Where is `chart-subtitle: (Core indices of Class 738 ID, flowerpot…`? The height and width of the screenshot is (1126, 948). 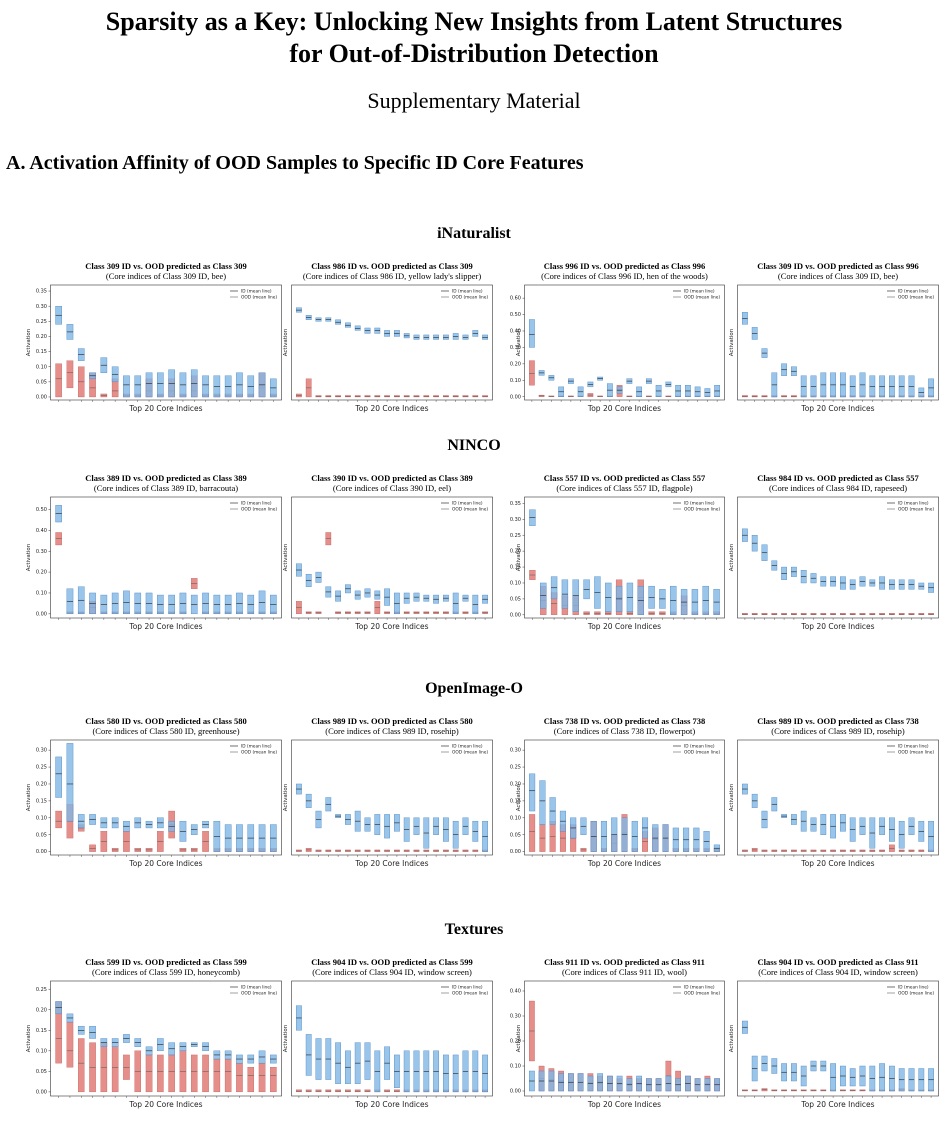
chart-subtitle: (Core indices of Class 738 ID, flowerpot… is located at coordinates (625, 731).